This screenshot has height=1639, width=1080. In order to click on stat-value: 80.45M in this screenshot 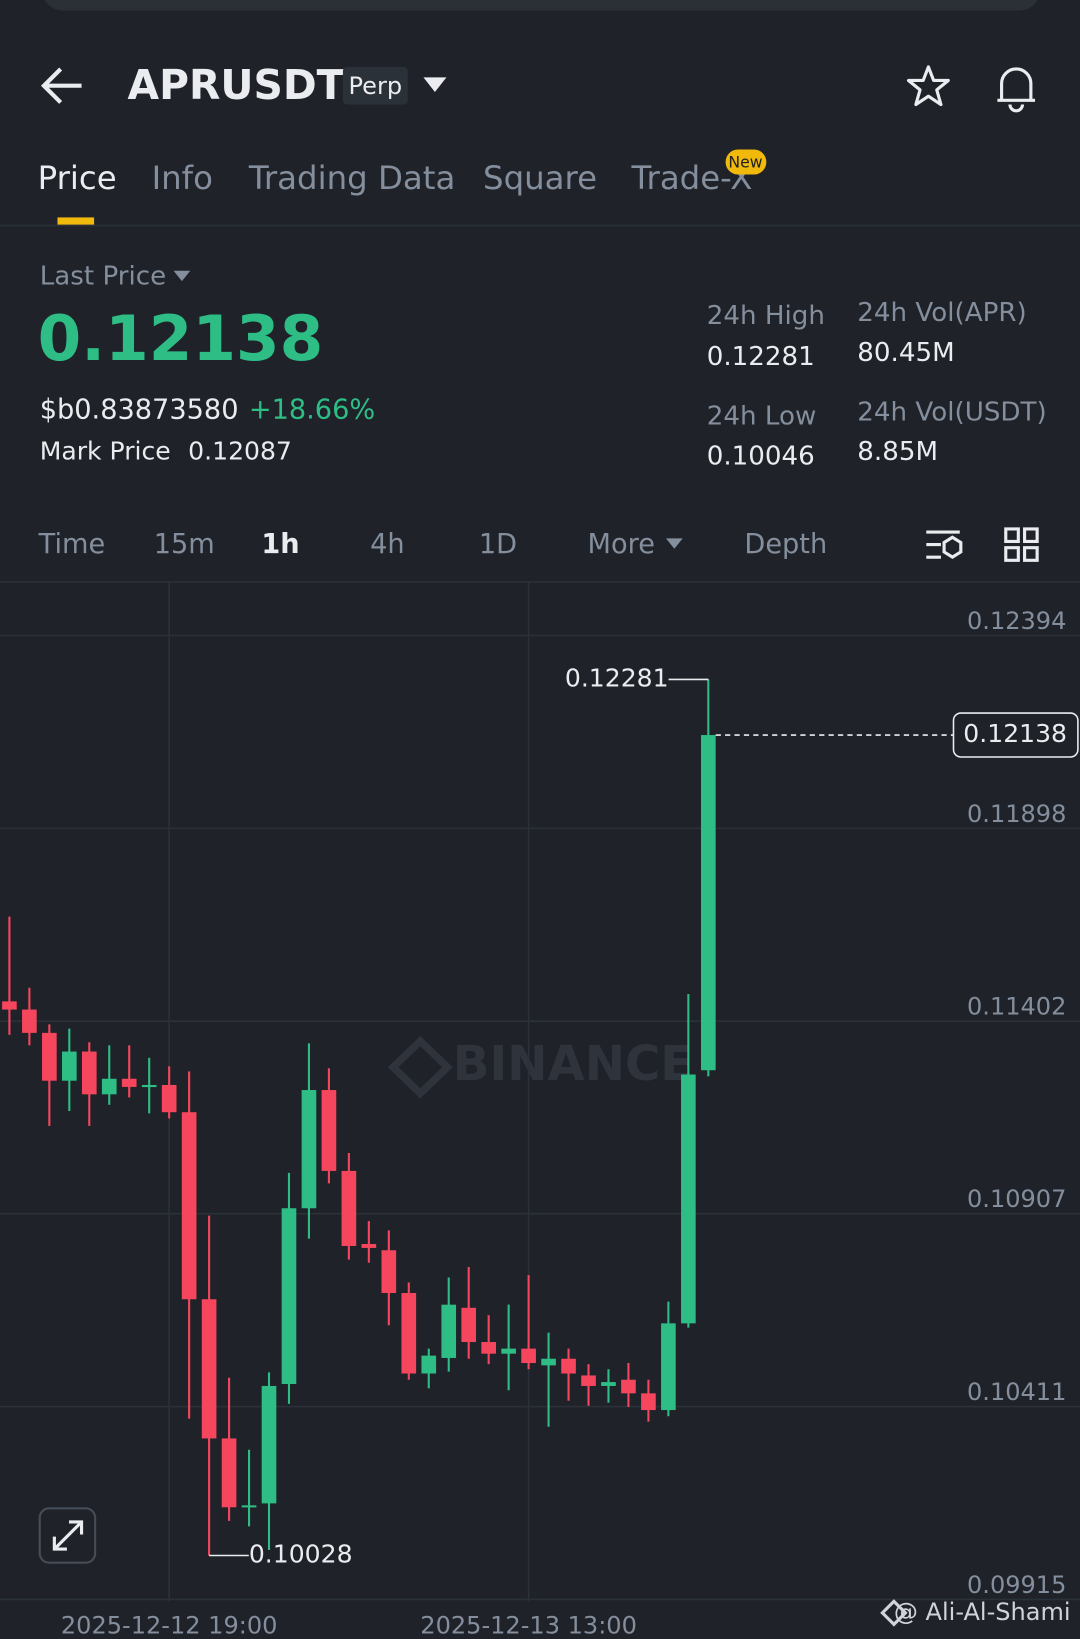, I will do `click(905, 353)`.